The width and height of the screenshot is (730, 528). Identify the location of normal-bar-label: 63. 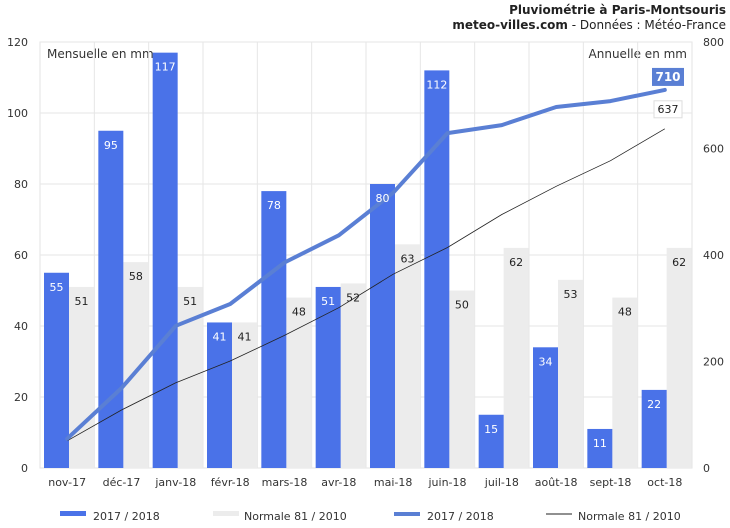
(408, 258).